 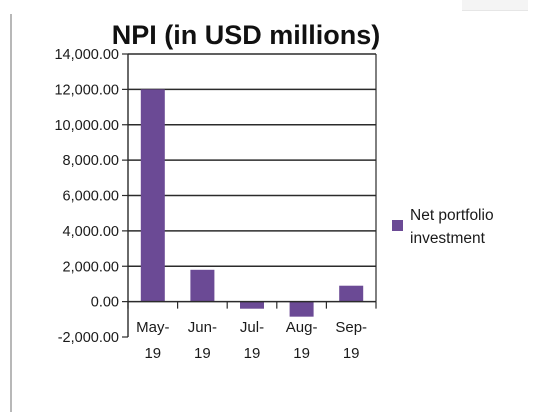 What do you see at coordinates (202, 327) in the screenshot?
I see `x-tick-label: Jun-` at bounding box center [202, 327].